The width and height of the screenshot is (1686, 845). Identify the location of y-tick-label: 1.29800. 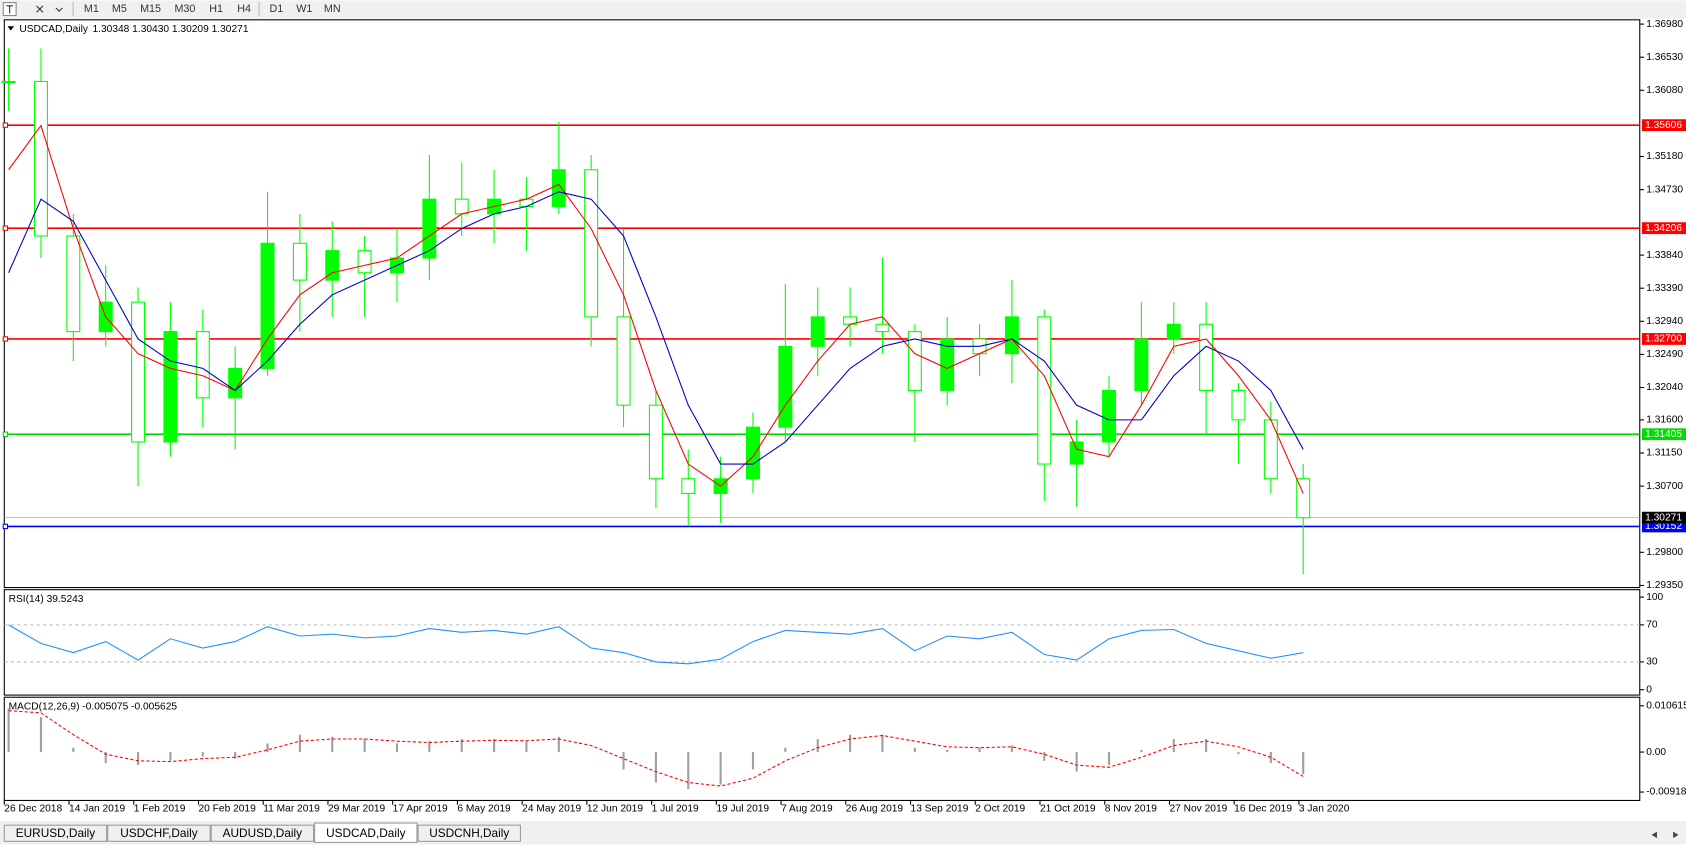
(1664, 552).